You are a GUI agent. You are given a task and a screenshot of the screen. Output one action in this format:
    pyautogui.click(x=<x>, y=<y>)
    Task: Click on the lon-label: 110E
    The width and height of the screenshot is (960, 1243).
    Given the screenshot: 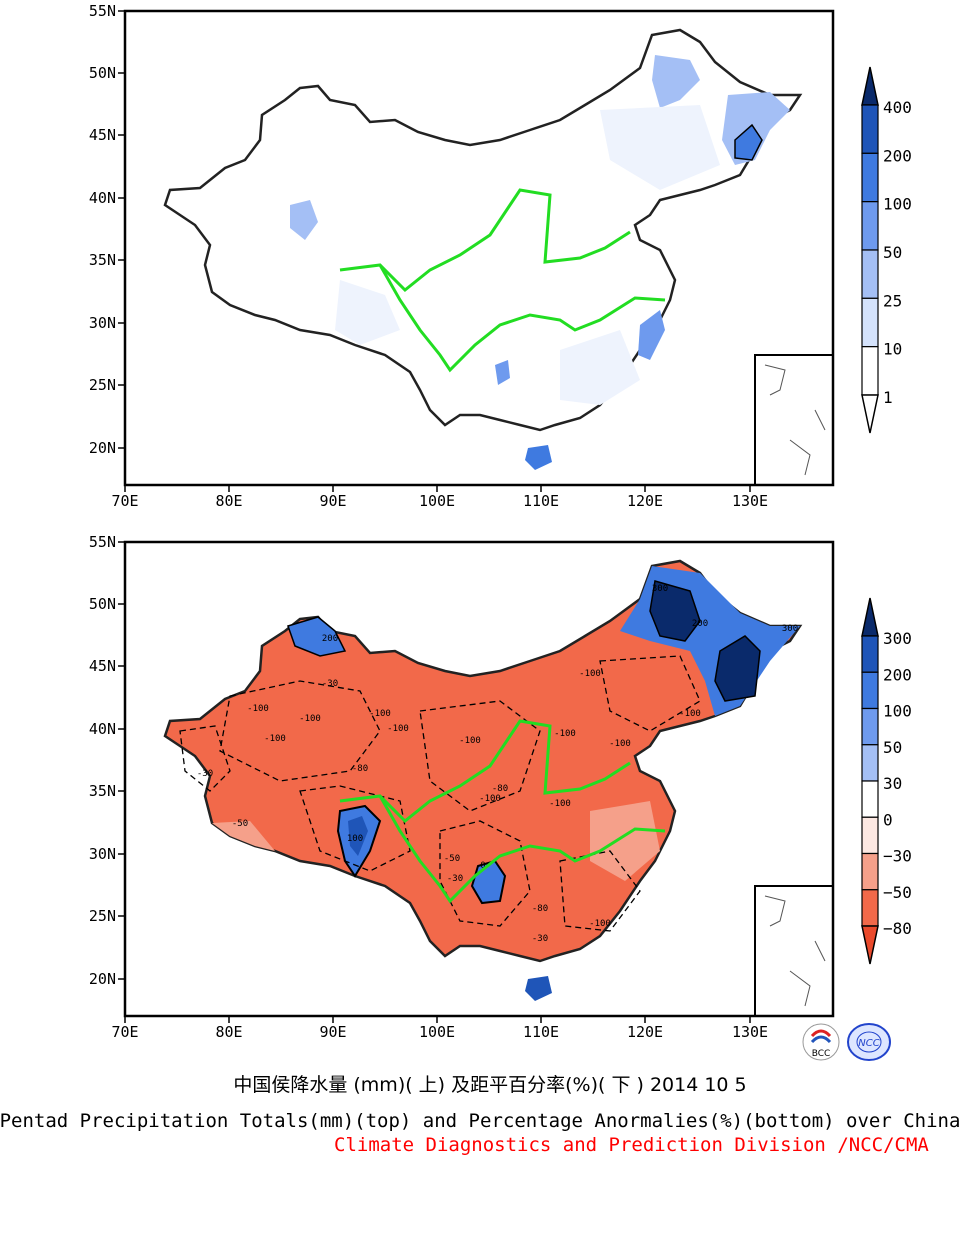 What is the action you would take?
    pyautogui.click(x=541, y=1032)
    